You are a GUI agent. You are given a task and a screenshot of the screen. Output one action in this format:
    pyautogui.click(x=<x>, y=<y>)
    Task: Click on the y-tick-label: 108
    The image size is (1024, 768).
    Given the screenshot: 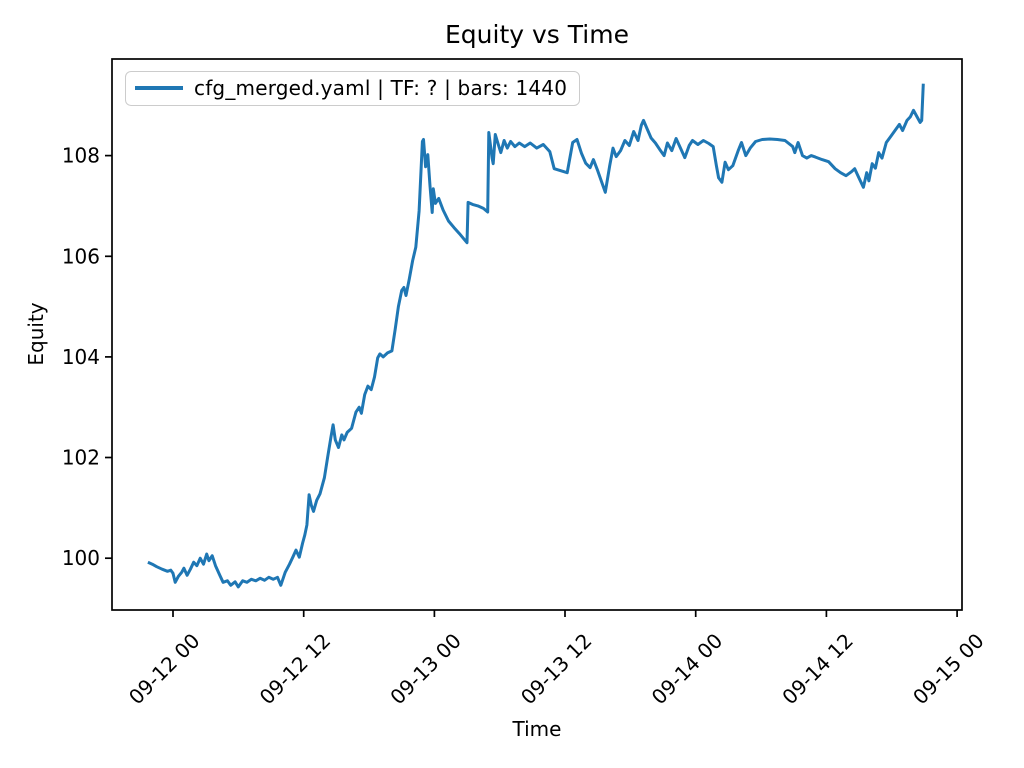 What is the action you would take?
    pyautogui.click(x=81, y=156)
    